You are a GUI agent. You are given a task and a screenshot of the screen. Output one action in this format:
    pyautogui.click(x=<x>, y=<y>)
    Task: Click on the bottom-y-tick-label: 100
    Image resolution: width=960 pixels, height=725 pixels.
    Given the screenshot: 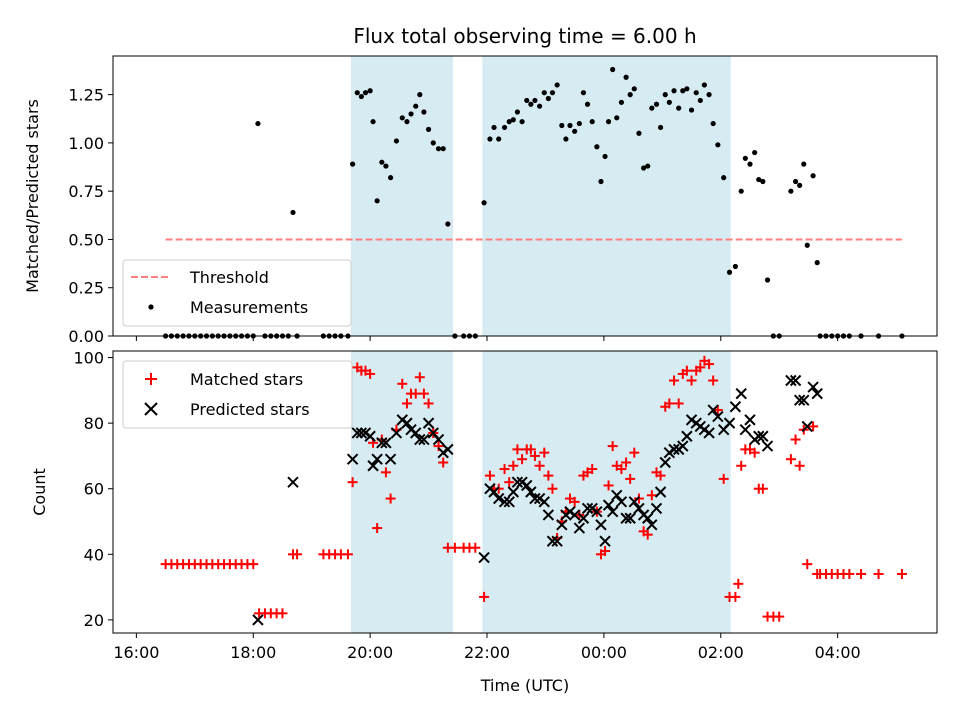 What is the action you would take?
    pyautogui.click(x=88, y=358)
    